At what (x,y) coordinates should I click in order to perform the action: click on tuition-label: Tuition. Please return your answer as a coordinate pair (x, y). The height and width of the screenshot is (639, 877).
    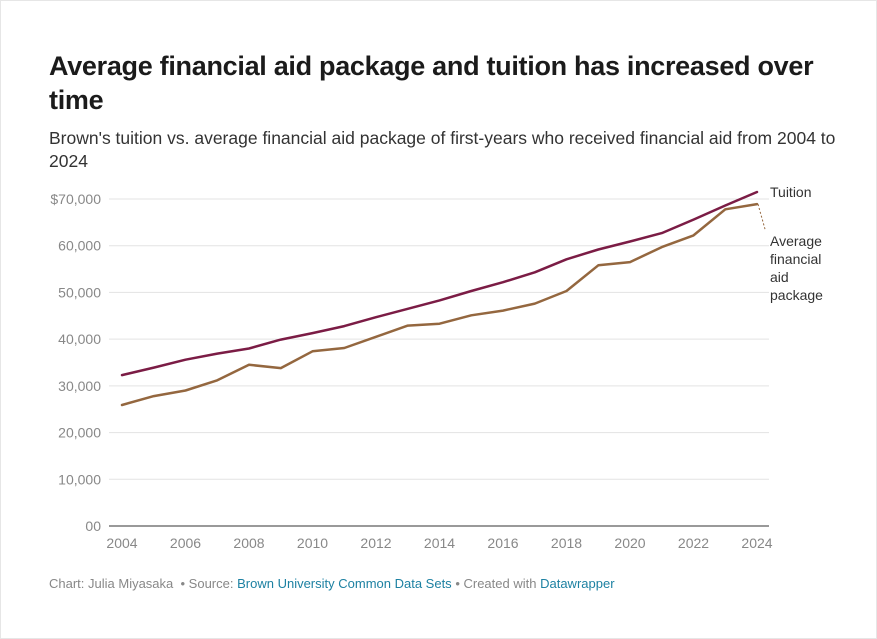
    Looking at the image, I should click on (791, 192).